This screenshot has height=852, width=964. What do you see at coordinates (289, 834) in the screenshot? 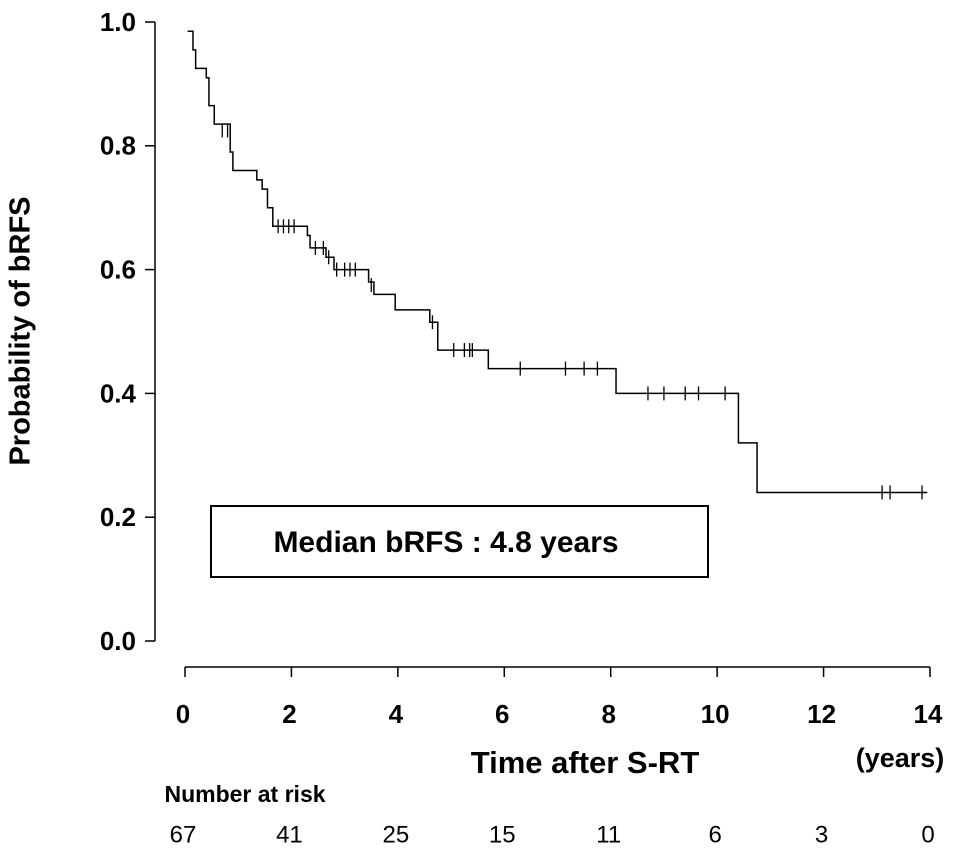
I see `risk-count: 41` at bounding box center [289, 834].